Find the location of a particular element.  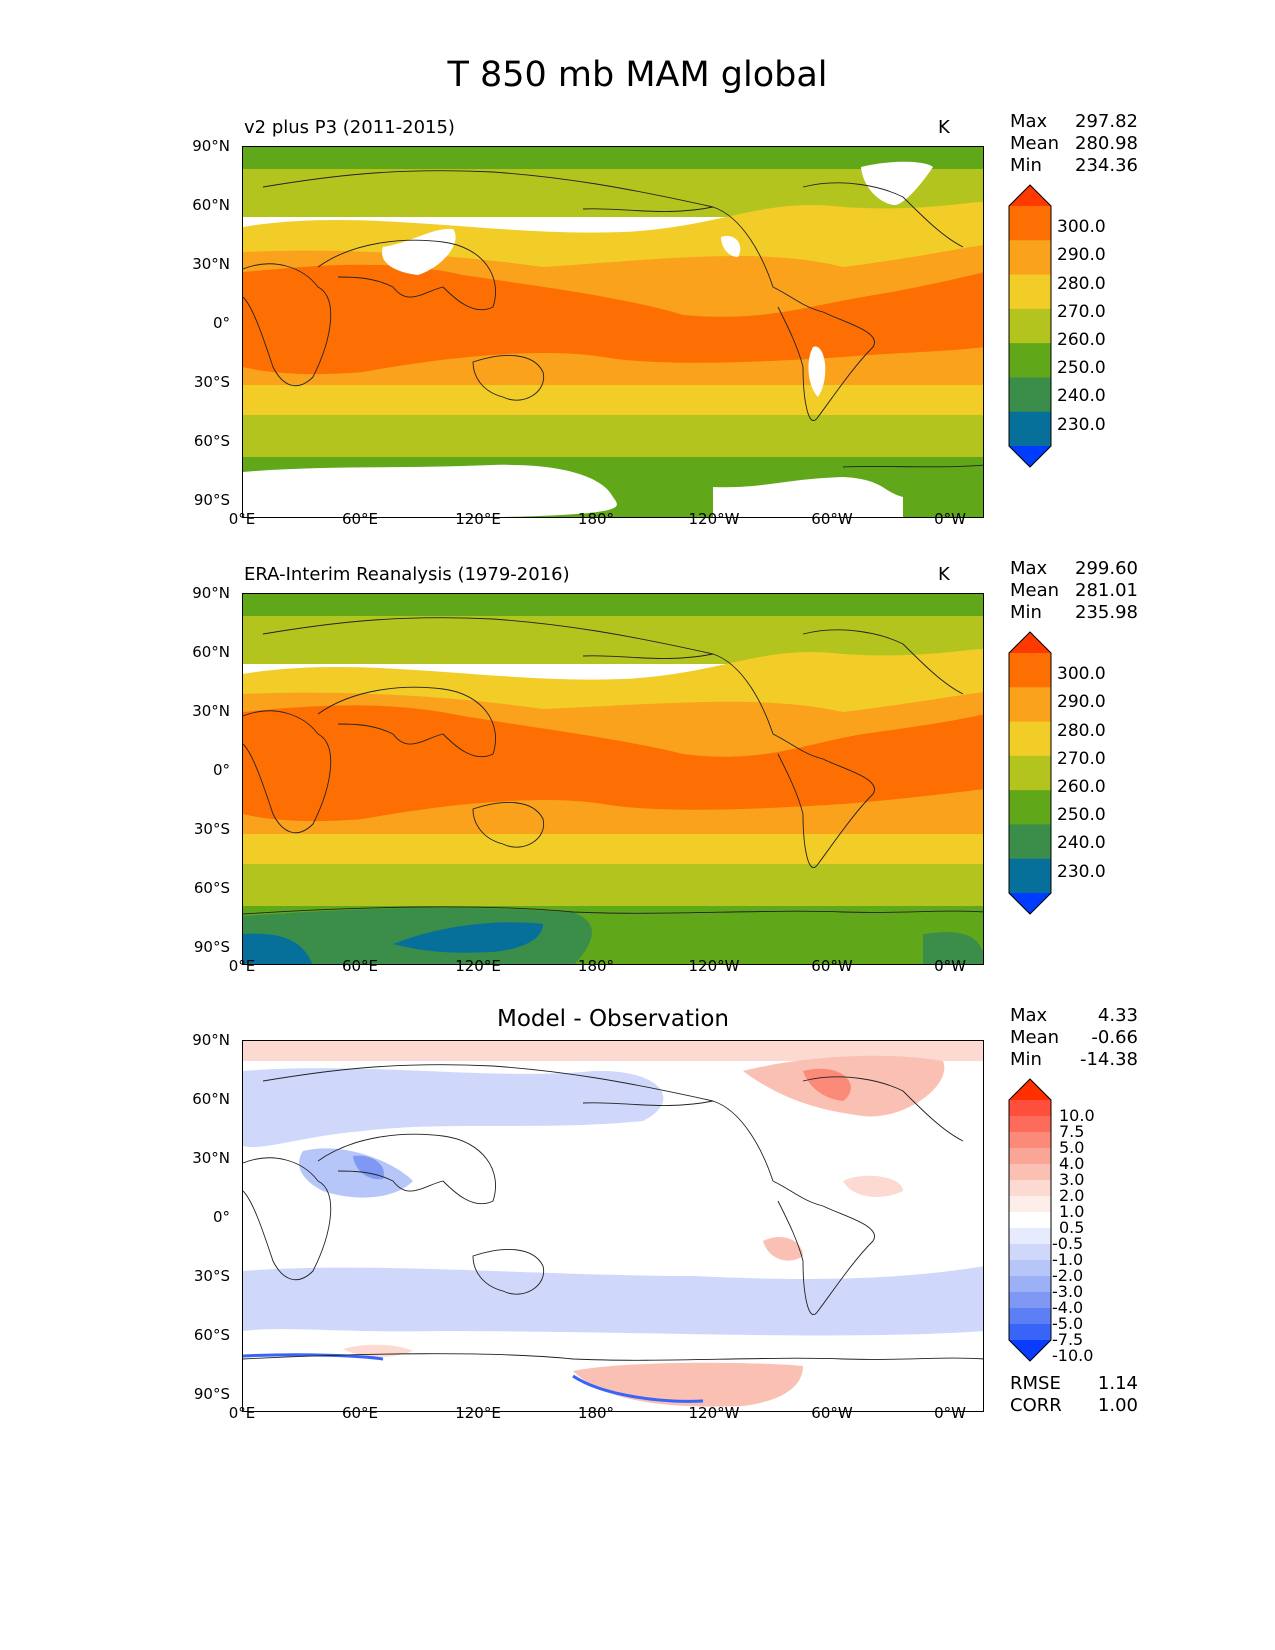

stat-label: Max is located at coordinates (1029, 568).